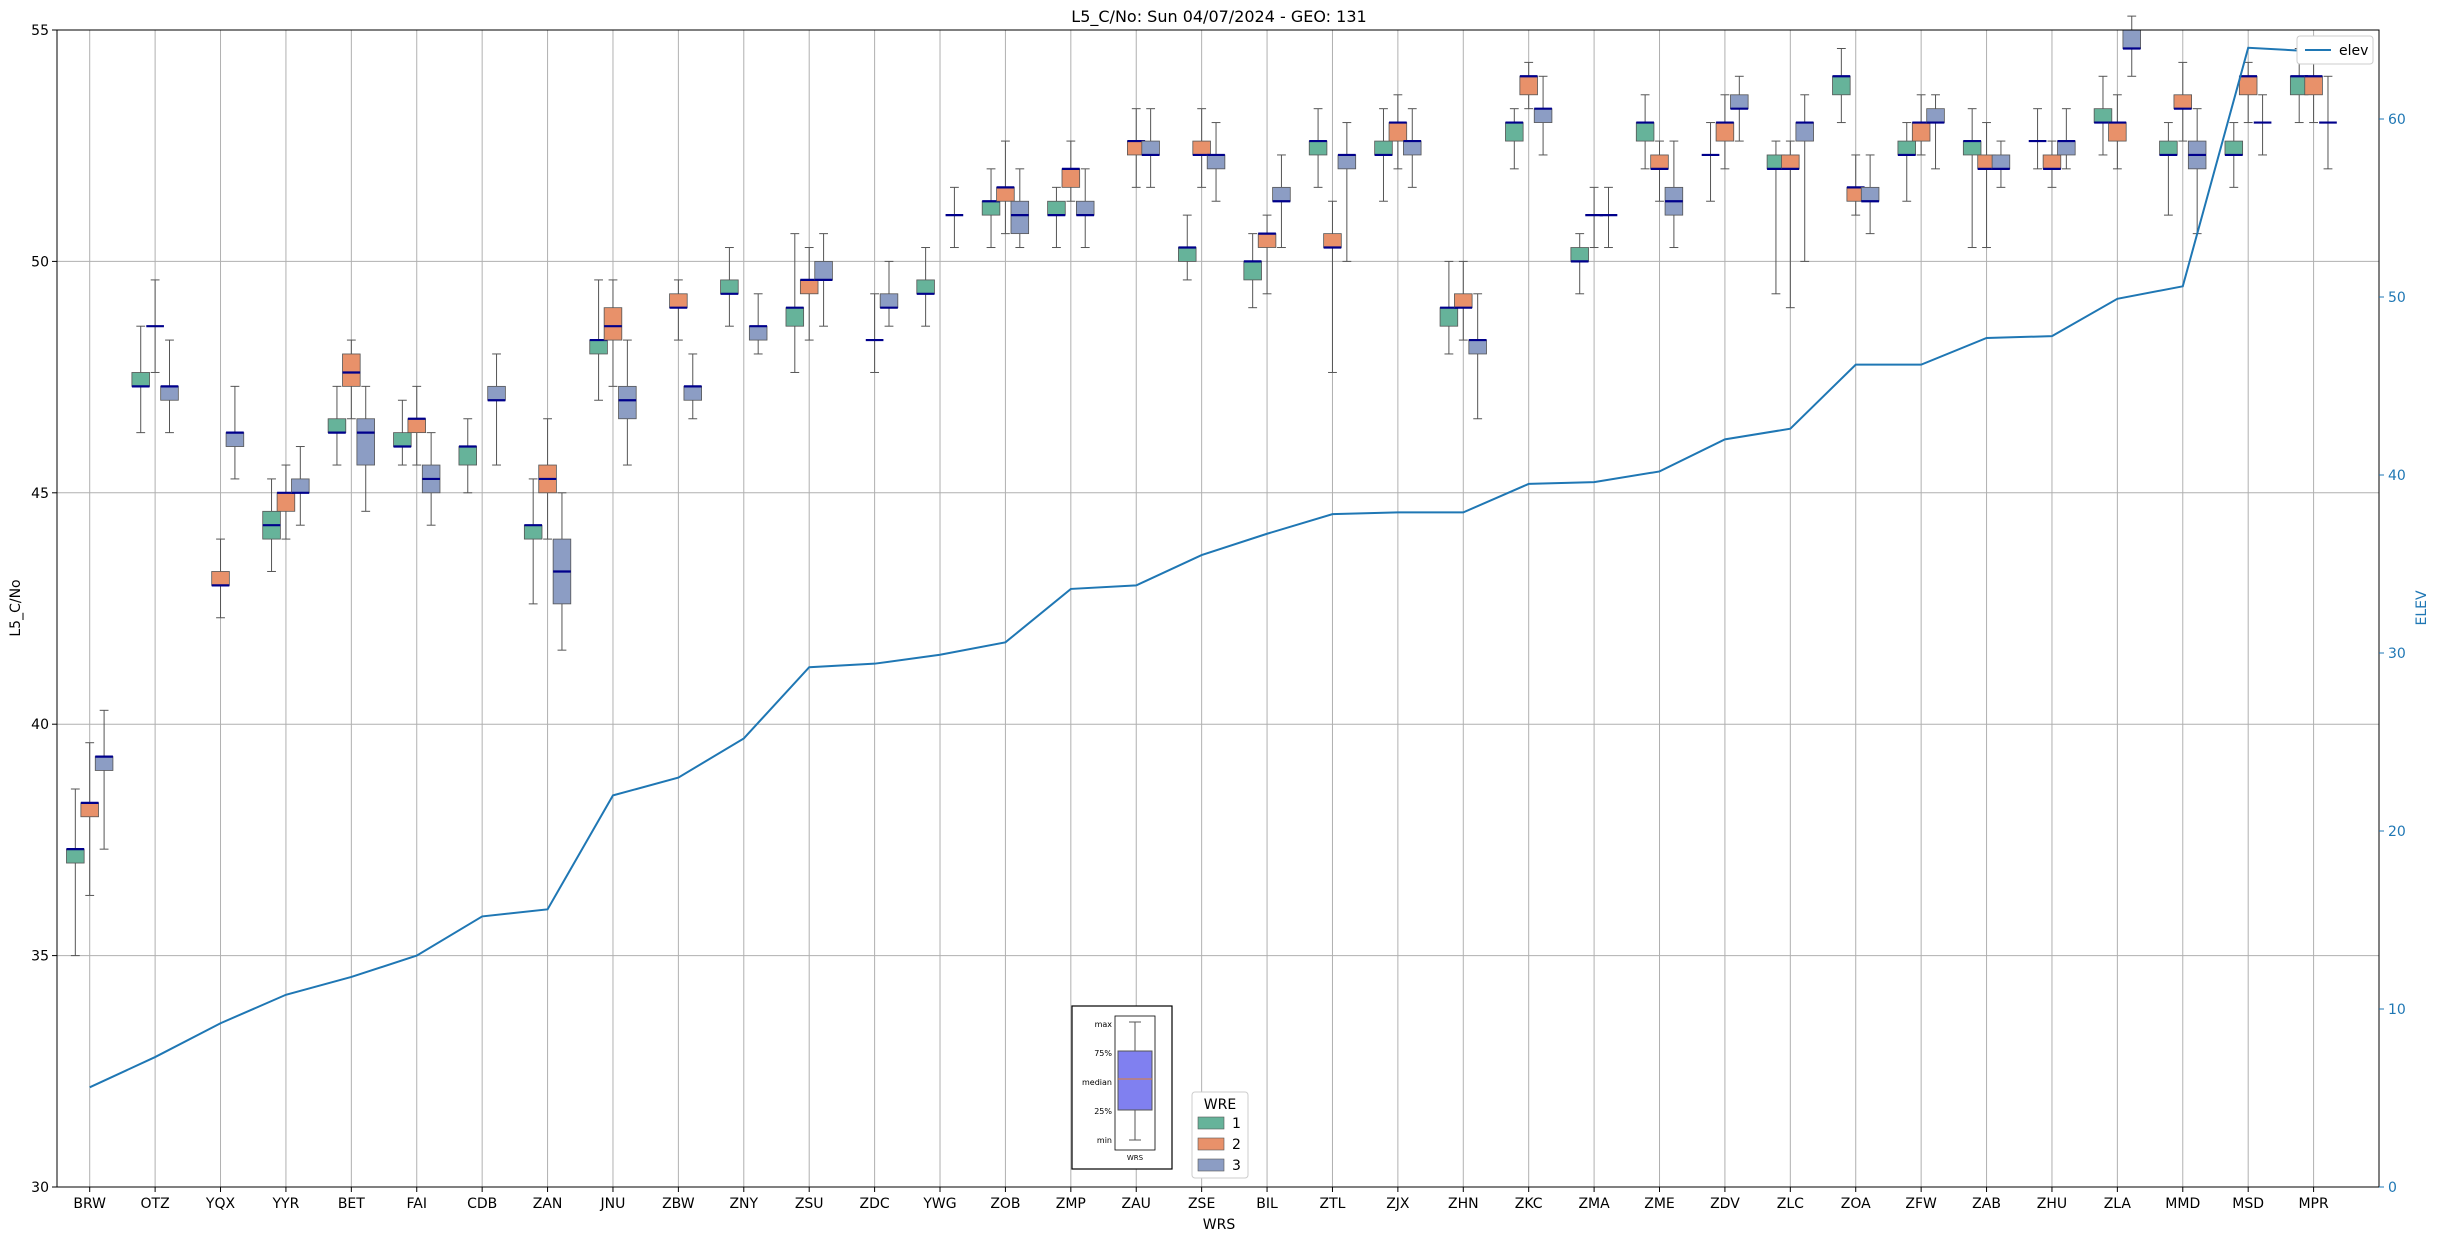 The height and width of the screenshot is (1238, 2439). What do you see at coordinates (1104, 1024) in the screenshot?
I see `inset-key-label: max` at bounding box center [1104, 1024].